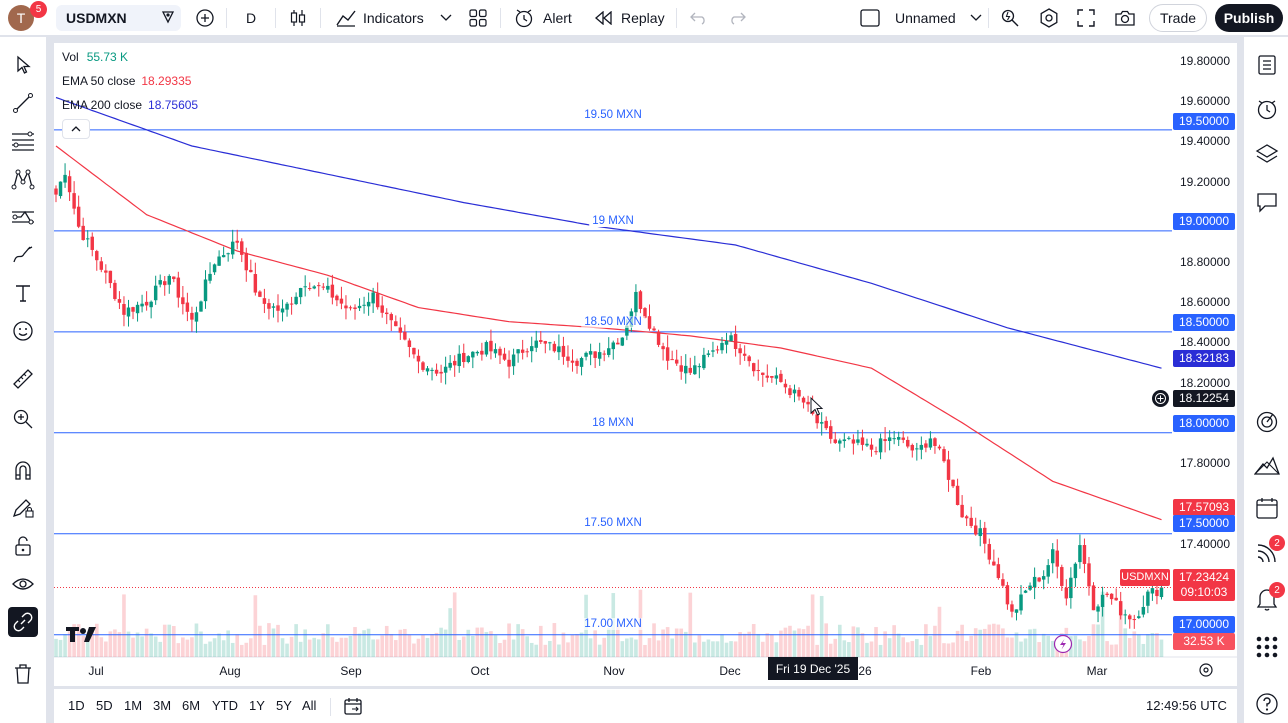 The width and height of the screenshot is (1288, 723). I want to click on eye-icon, so click(23, 584).